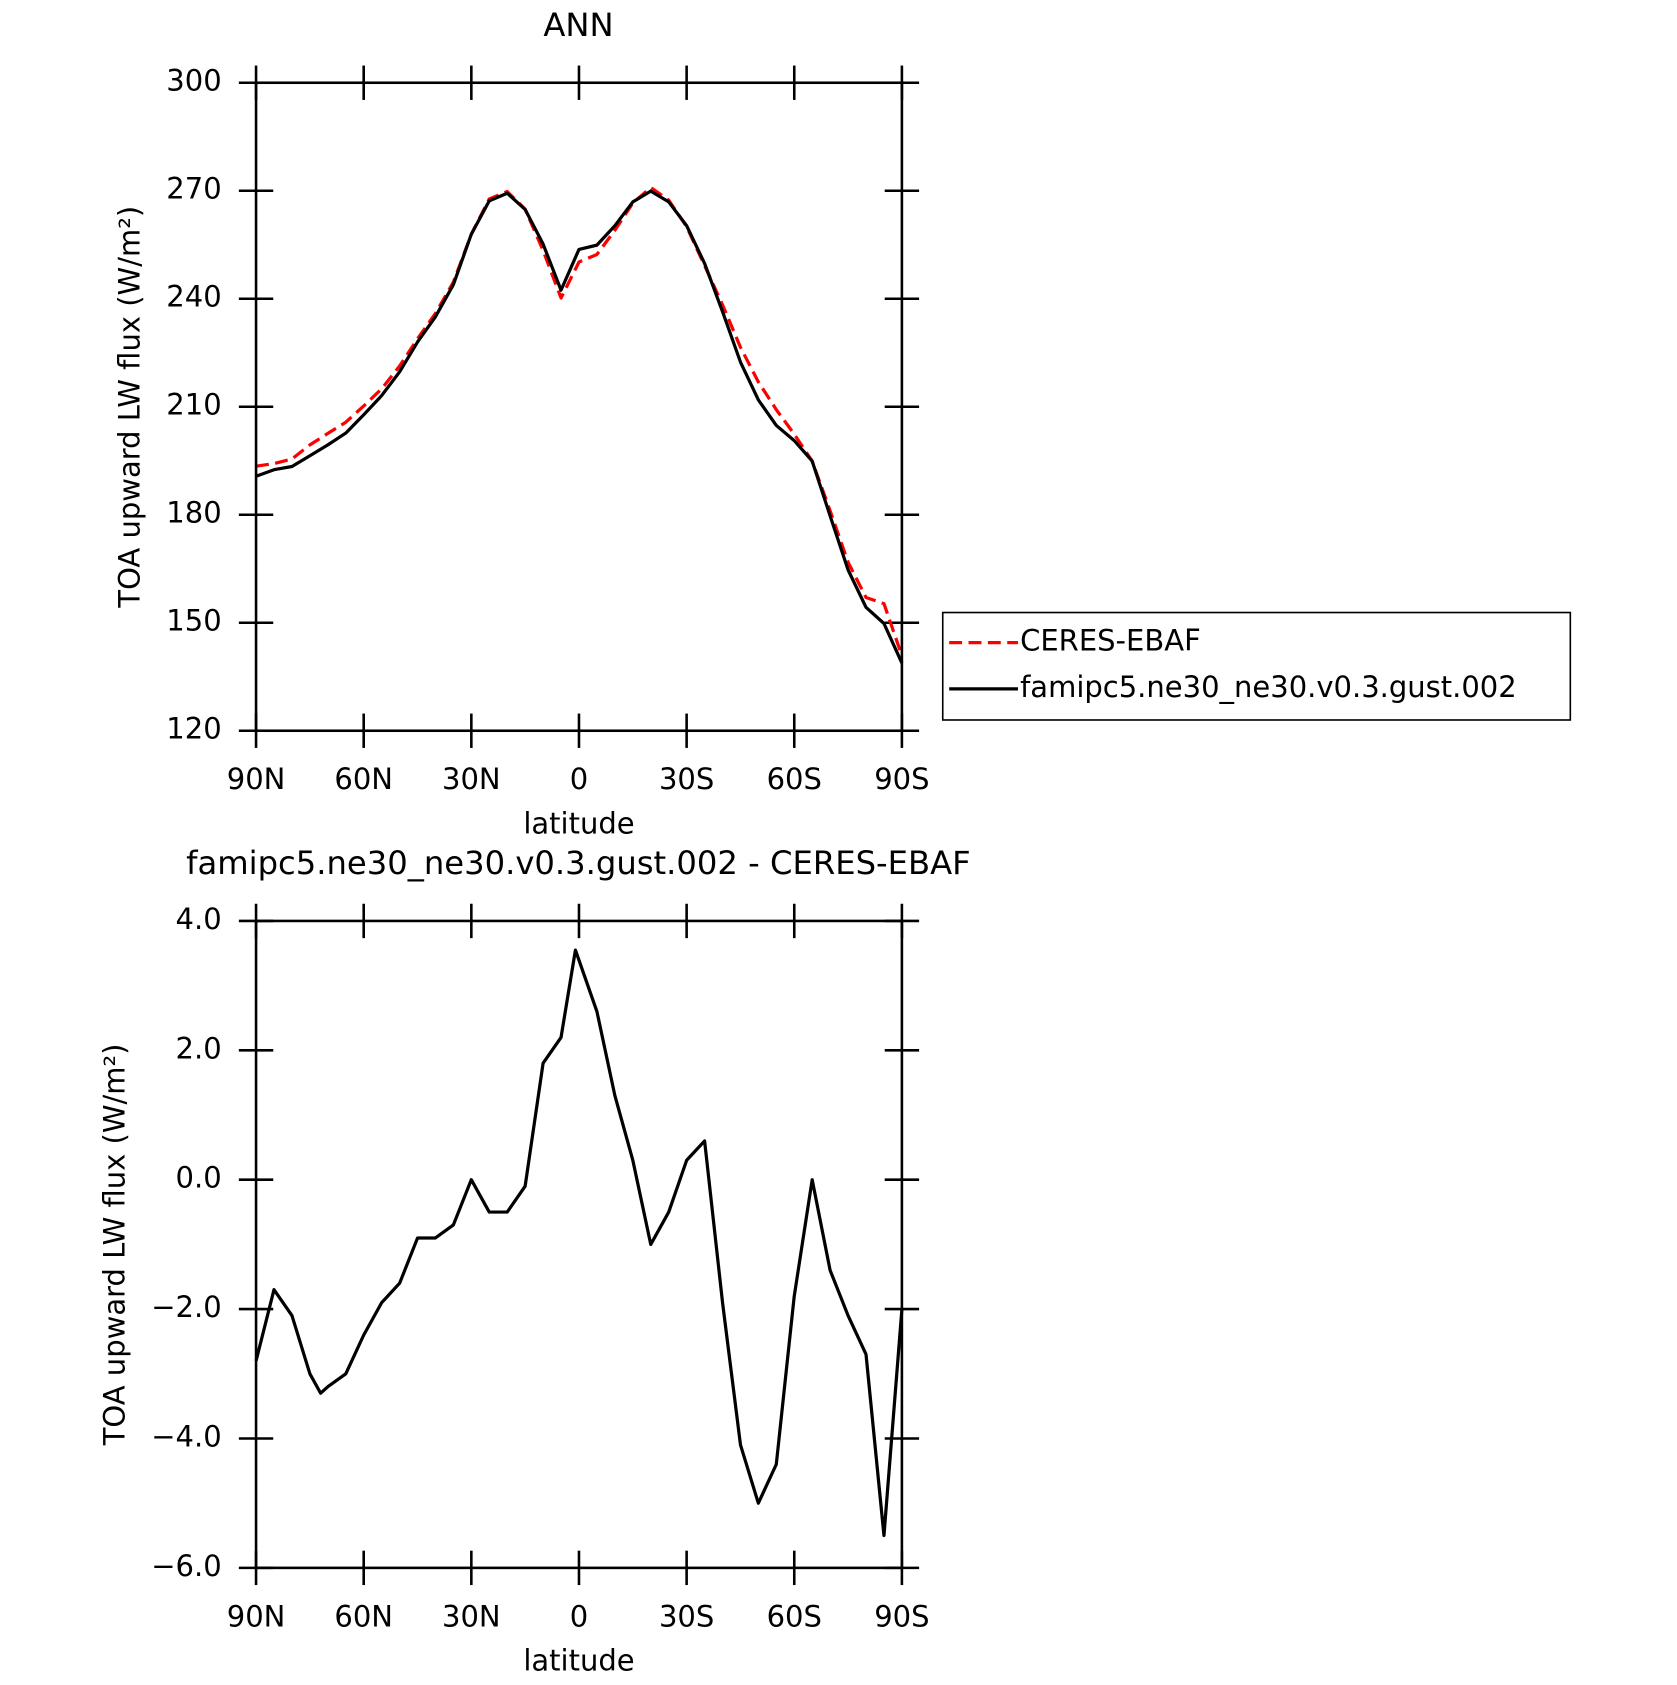 This screenshot has width=1677, height=1685. What do you see at coordinates (193, 513) in the screenshot?
I see `y-tick-label: 180` at bounding box center [193, 513].